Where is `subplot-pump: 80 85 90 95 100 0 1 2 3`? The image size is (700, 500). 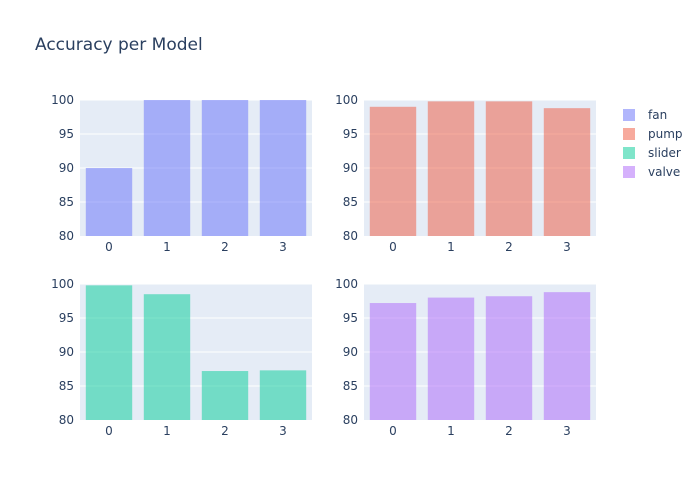
subplot-pump: 80 85 90 95 100 0 1 2 3 is located at coordinates (465, 173).